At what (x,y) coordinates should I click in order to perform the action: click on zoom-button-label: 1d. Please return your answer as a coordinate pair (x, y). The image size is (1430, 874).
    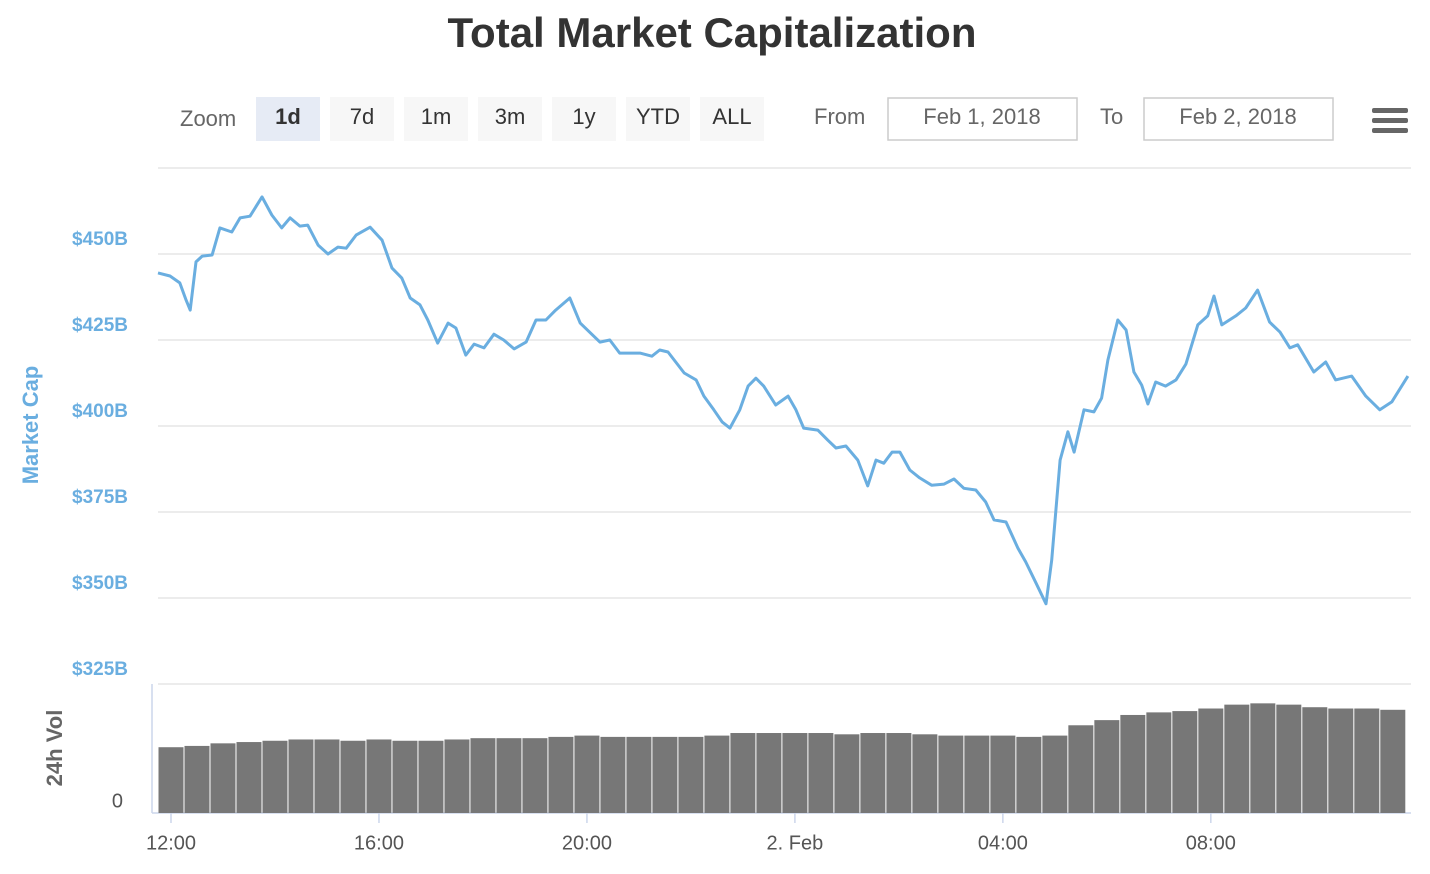
    Looking at the image, I should click on (288, 116).